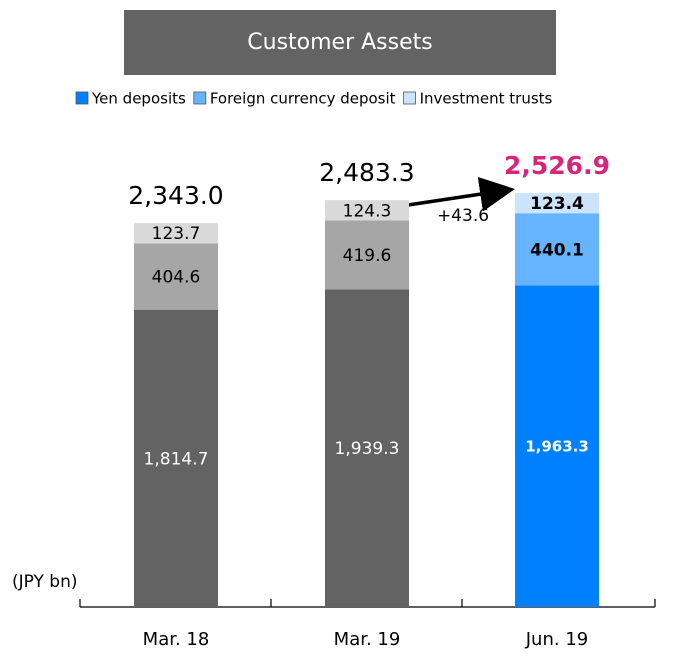  I want to click on unit-label: (JPY bn), so click(45, 582).